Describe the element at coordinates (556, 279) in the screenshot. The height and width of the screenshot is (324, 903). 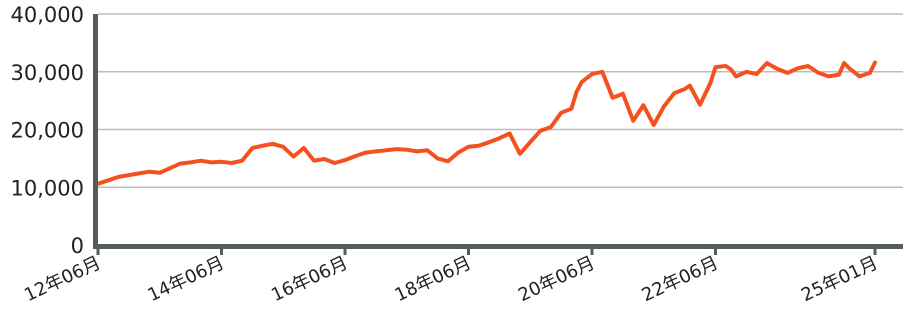
I see `x-tick-label: 20年06月` at that location.